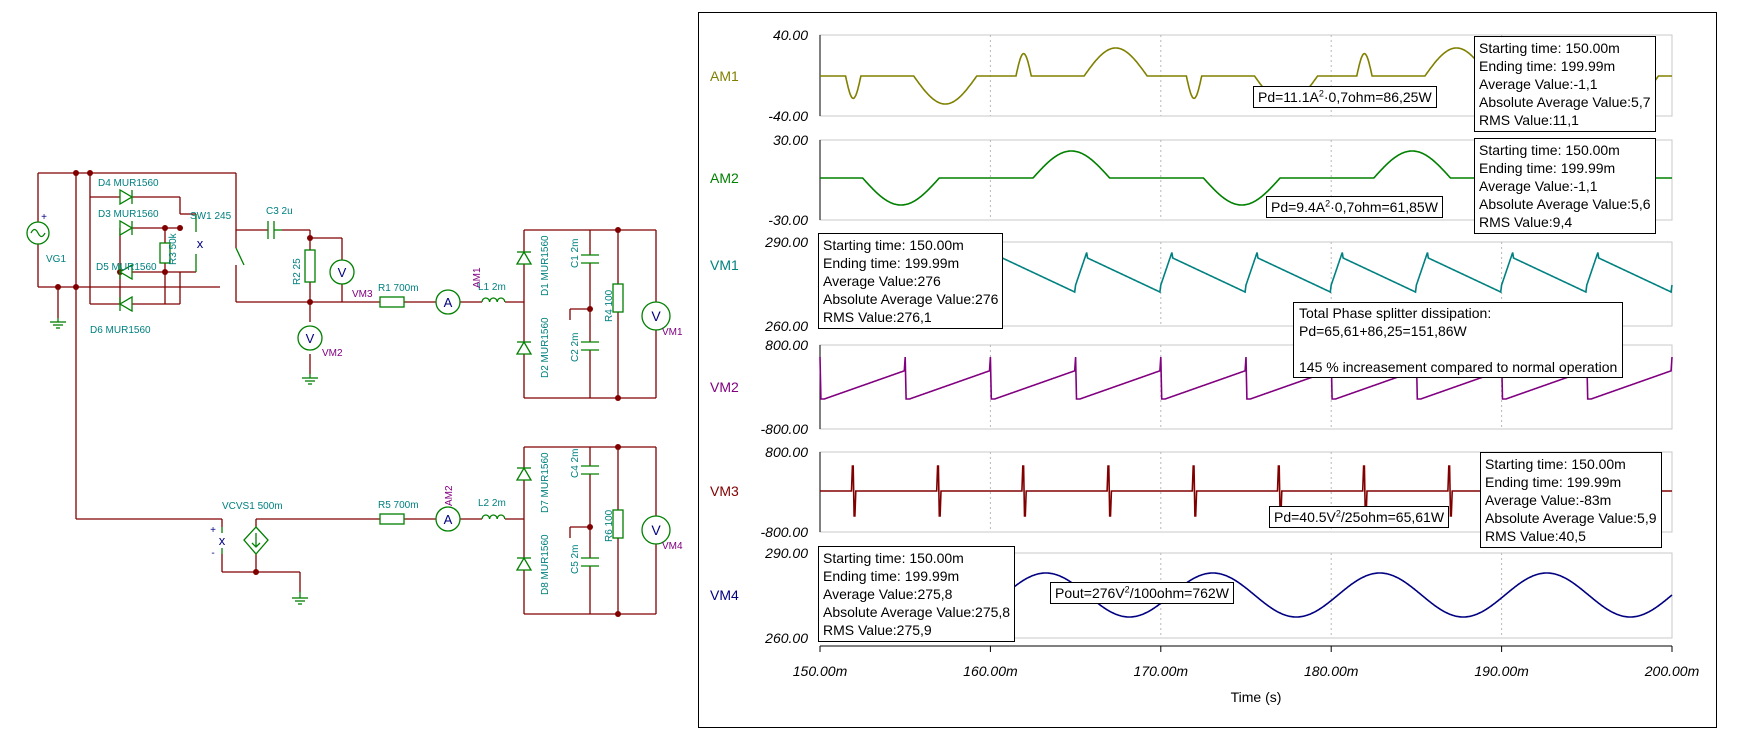  Describe the element at coordinates (990, 671) in the screenshot. I see `x-tick-label: 160.00m` at that location.